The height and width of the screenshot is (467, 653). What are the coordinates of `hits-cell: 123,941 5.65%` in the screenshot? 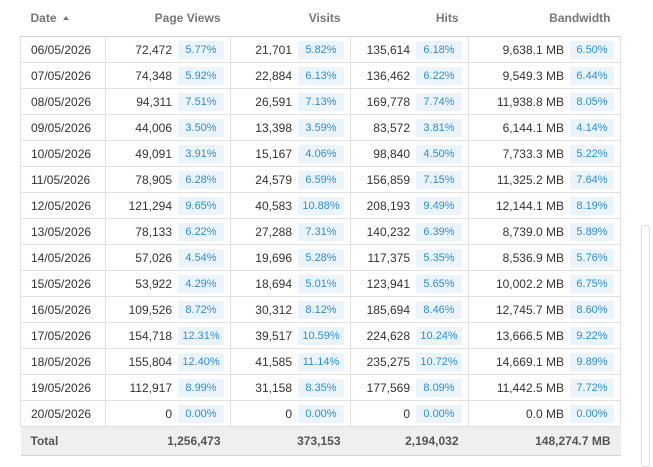 It's located at (409, 283).